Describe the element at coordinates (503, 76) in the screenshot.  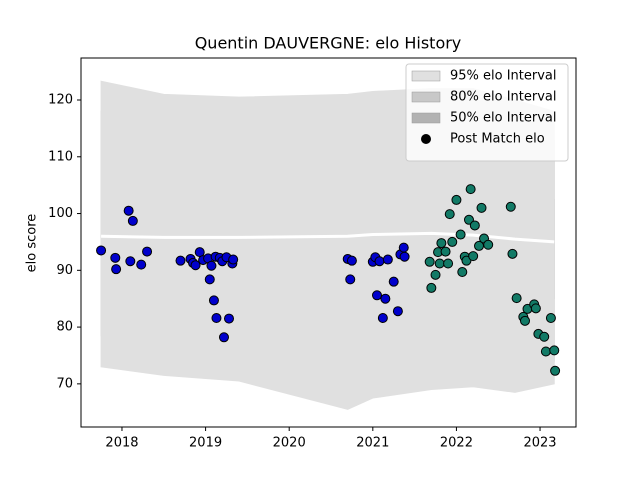
I see `legend-label: 95% elo Interval` at that location.